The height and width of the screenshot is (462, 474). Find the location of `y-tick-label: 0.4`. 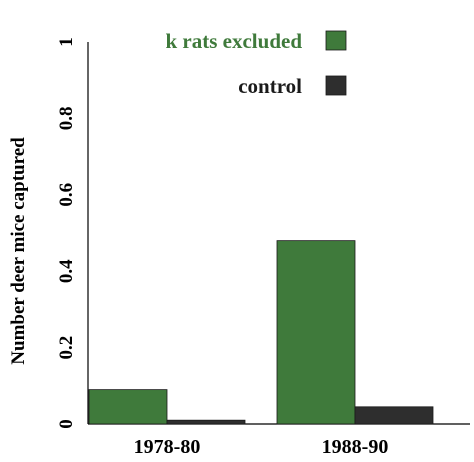

y-tick-label: 0.4 is located at coordinates (66, 271).